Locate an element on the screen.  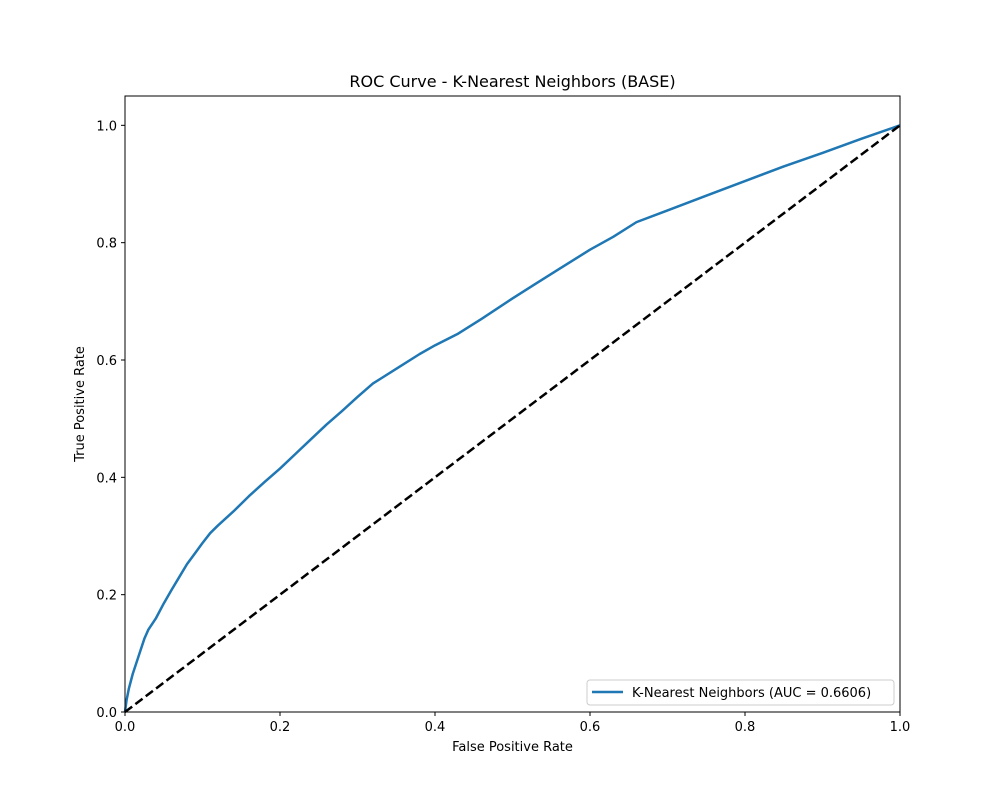
y-tick-label: 0.8 is located at coordinates (106, 244).